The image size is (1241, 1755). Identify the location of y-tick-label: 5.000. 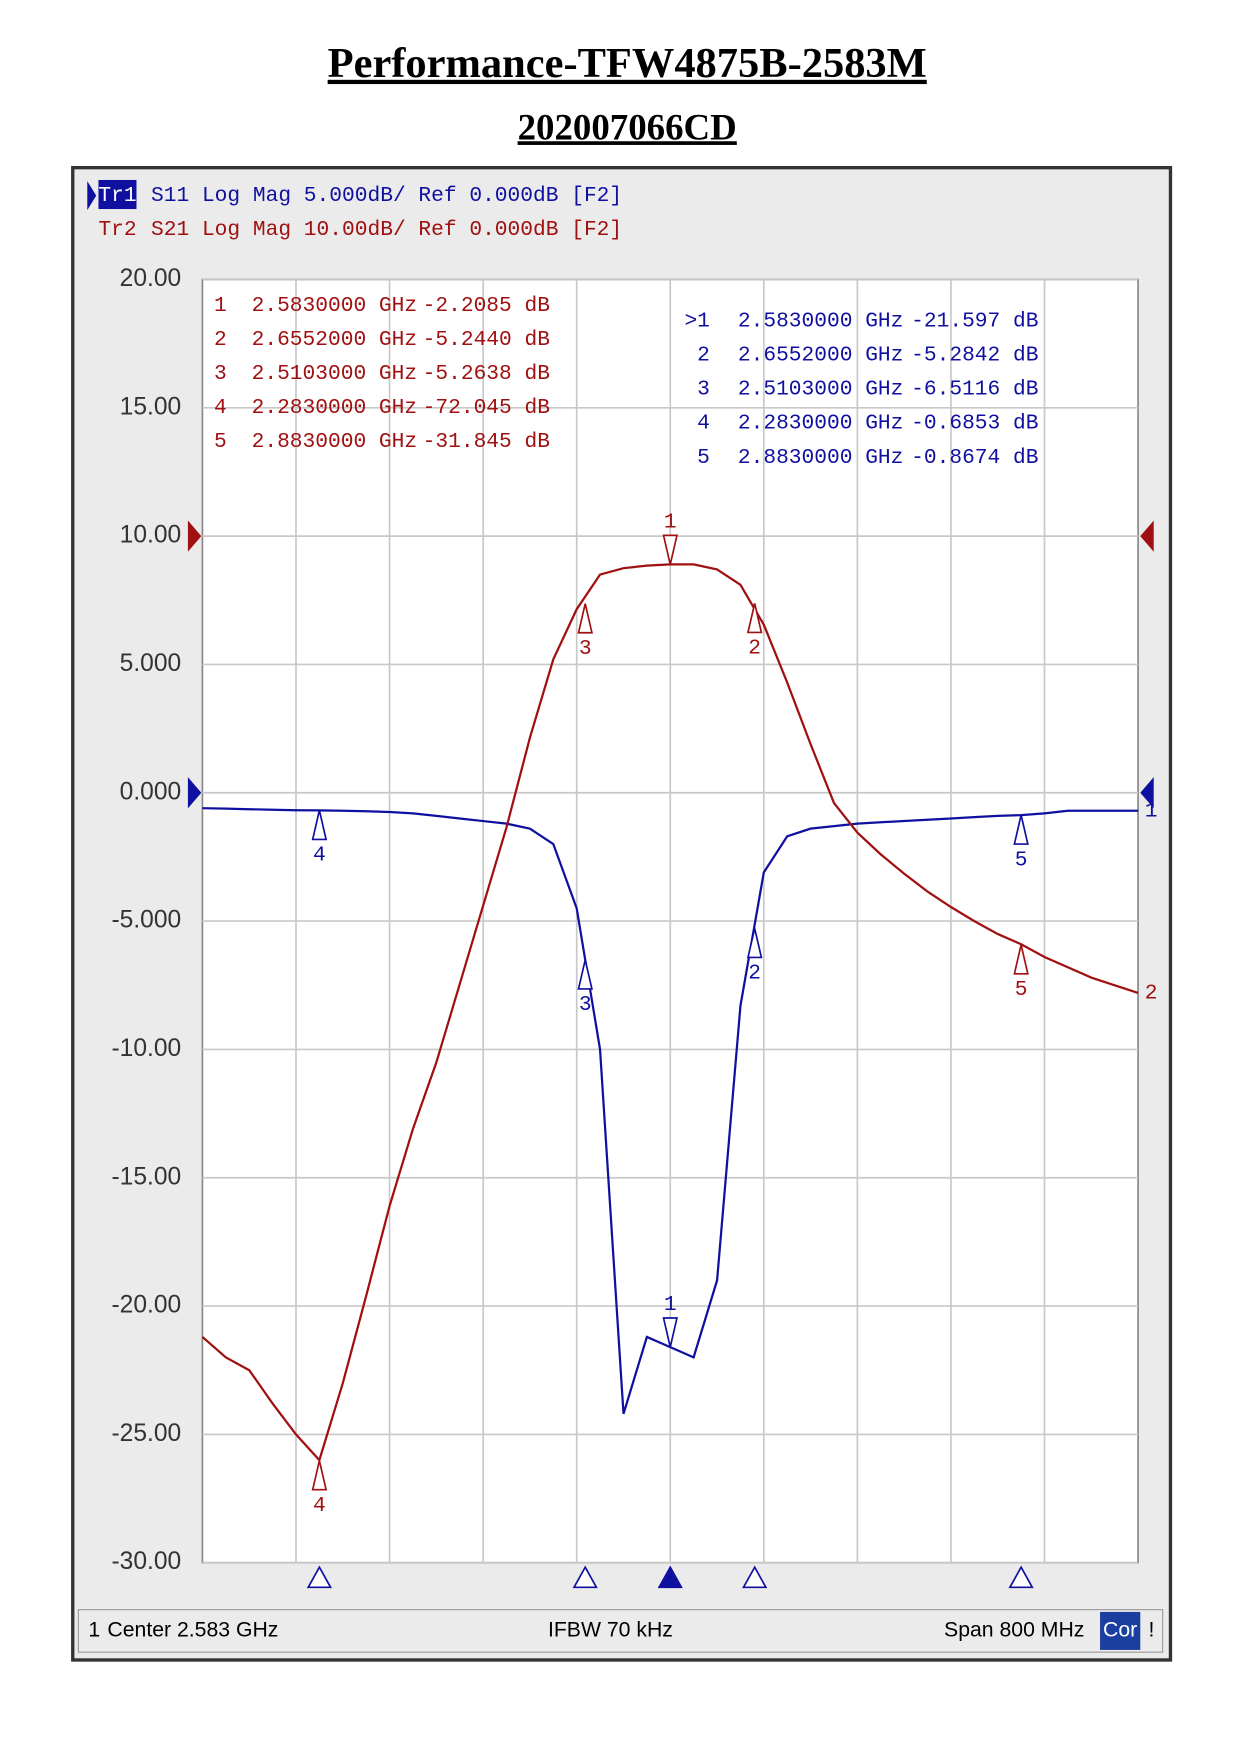
(151, 663).